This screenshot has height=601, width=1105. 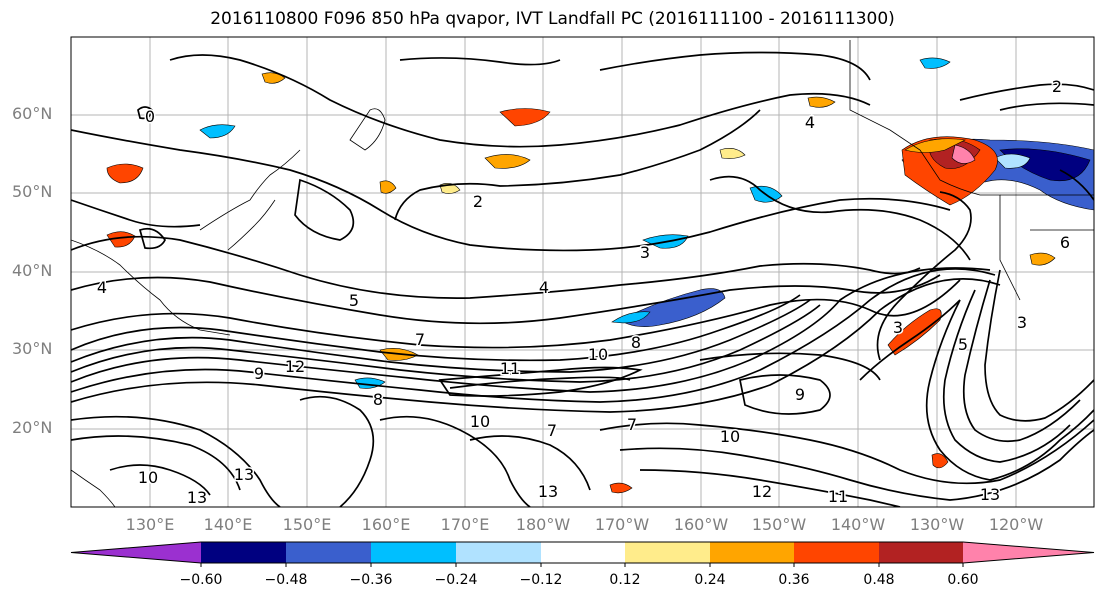 I want to click on colorbar-tick-label: 0.24, so click(x=710, y=580).